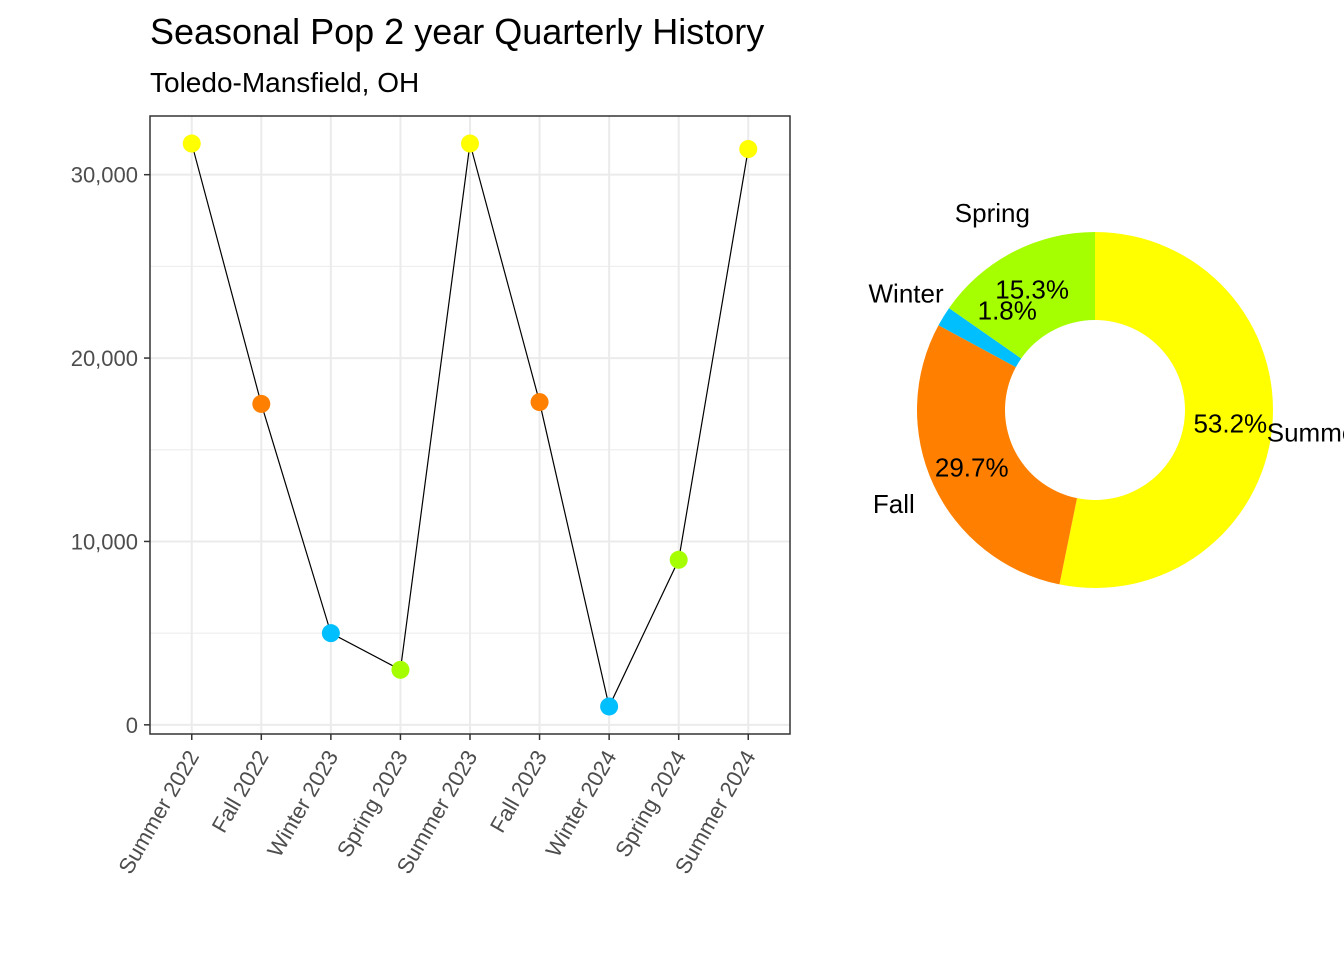 This screenshot has width=1344, height=960. Describe the element at coordinates (972, 468) in the screenshot. I see `slice-percent-label: 29.7%` at that location.